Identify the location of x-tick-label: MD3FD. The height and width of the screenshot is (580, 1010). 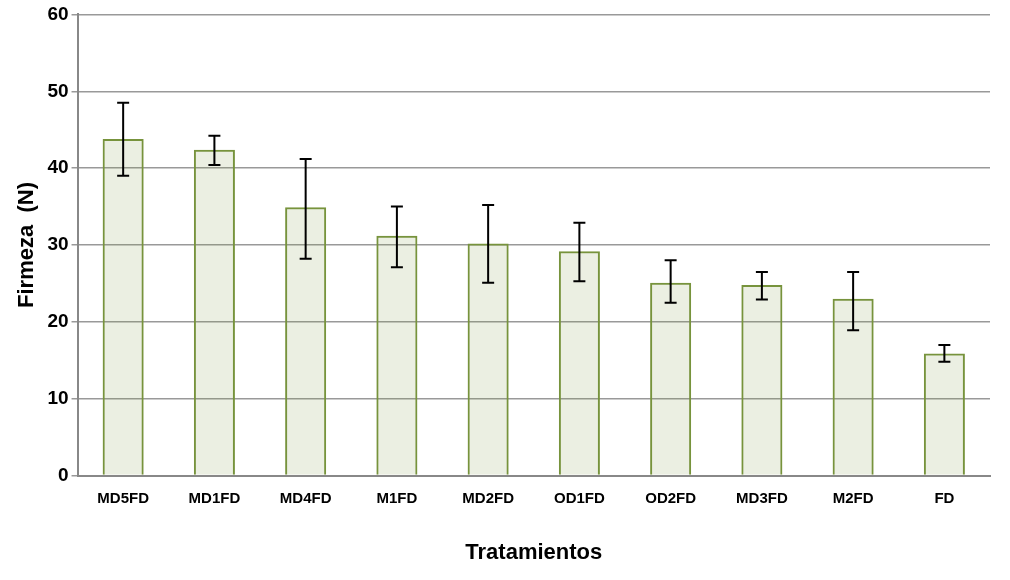
(762, 497).